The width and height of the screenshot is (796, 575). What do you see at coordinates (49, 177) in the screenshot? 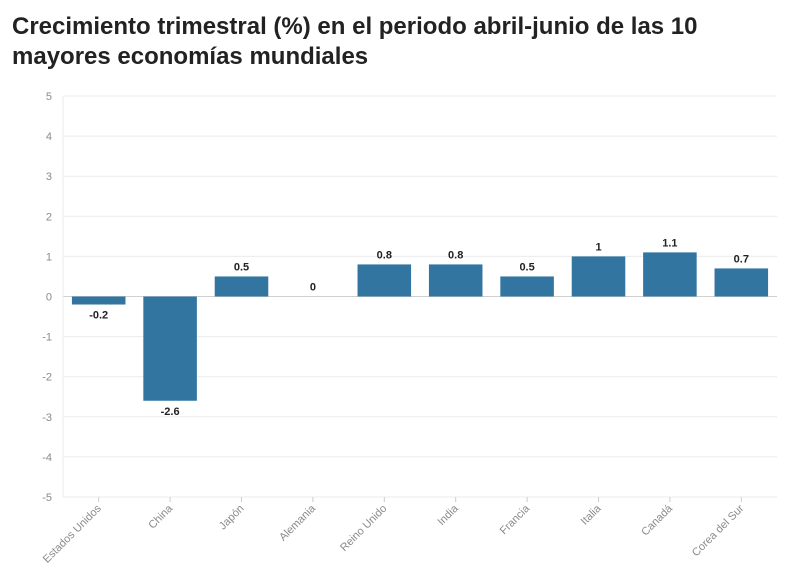
I see `y-tick-label: 3` at bounding box center [49, 177].